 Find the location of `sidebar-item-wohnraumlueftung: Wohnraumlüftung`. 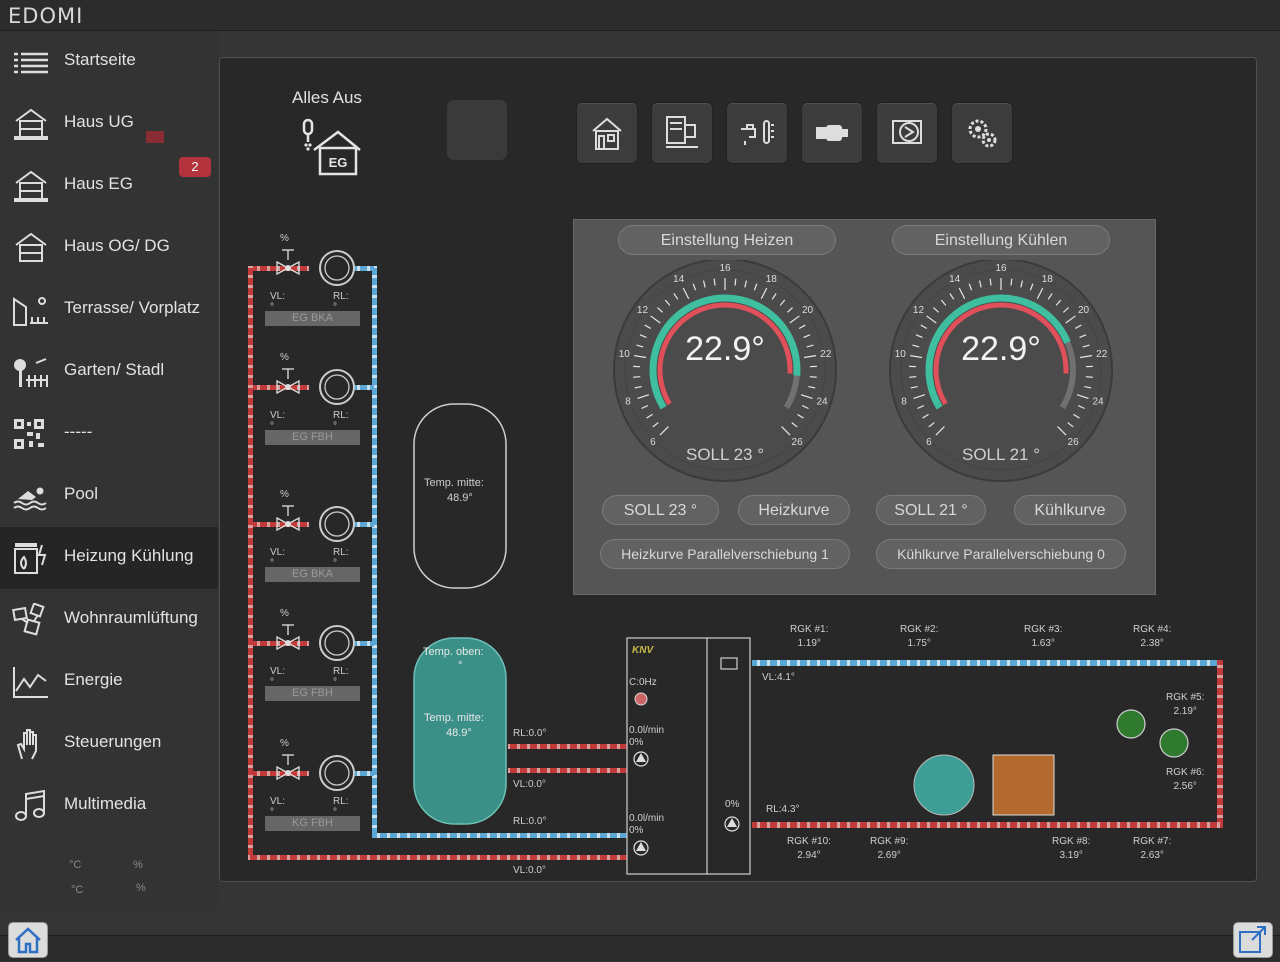

sidebar-item-wohnraumlueftung: Wohnraumlüftung is located at coordinates (109, 620).